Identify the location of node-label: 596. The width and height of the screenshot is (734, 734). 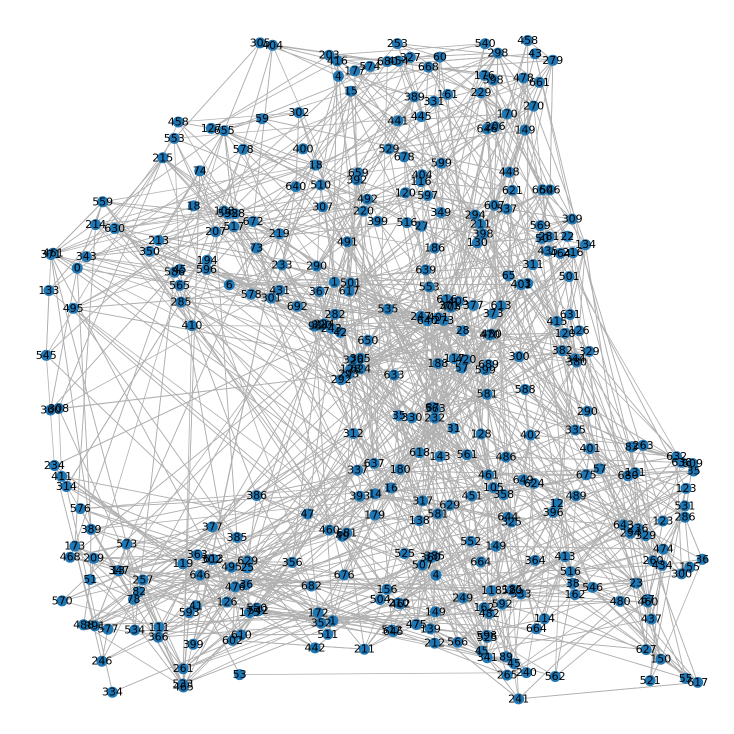
(206, 269).